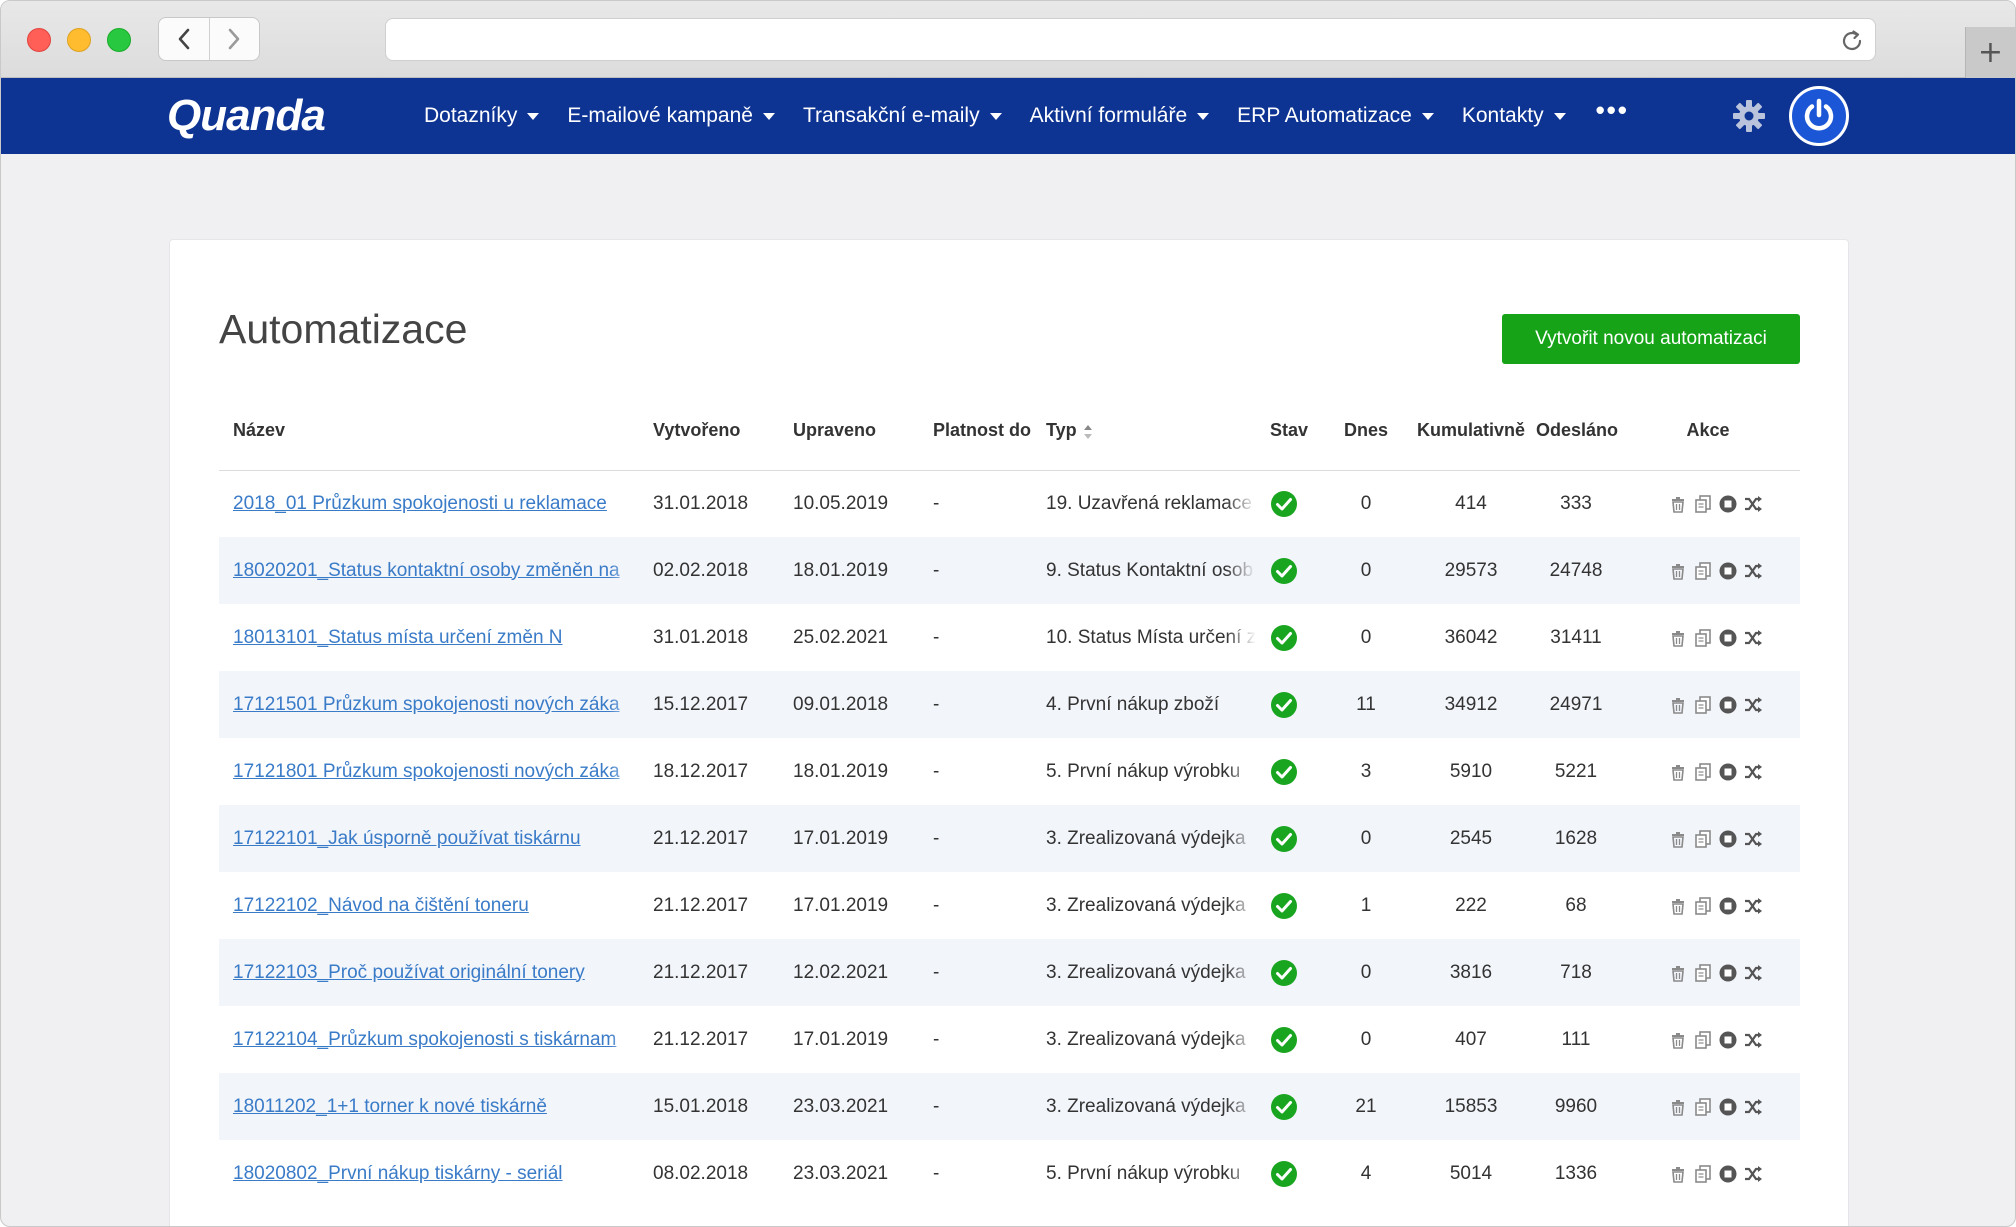 Image resolution: width=2016 pixels, height=1227 pixels. What do you see at coordinates (1651, 339) in the screenshot?
I see `create-automation-button: Vytvořit novou automatizaci` at bounding box center [1651, 339].